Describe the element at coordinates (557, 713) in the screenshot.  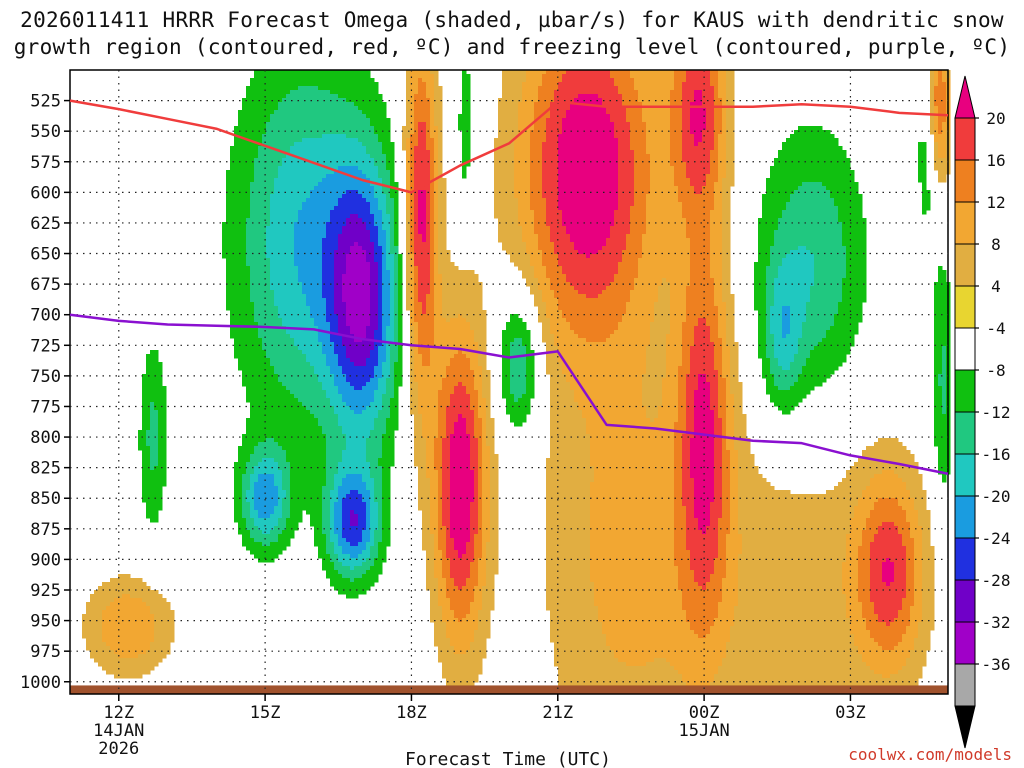
I see `x-tick-label-21Z: 21Z` at that location.